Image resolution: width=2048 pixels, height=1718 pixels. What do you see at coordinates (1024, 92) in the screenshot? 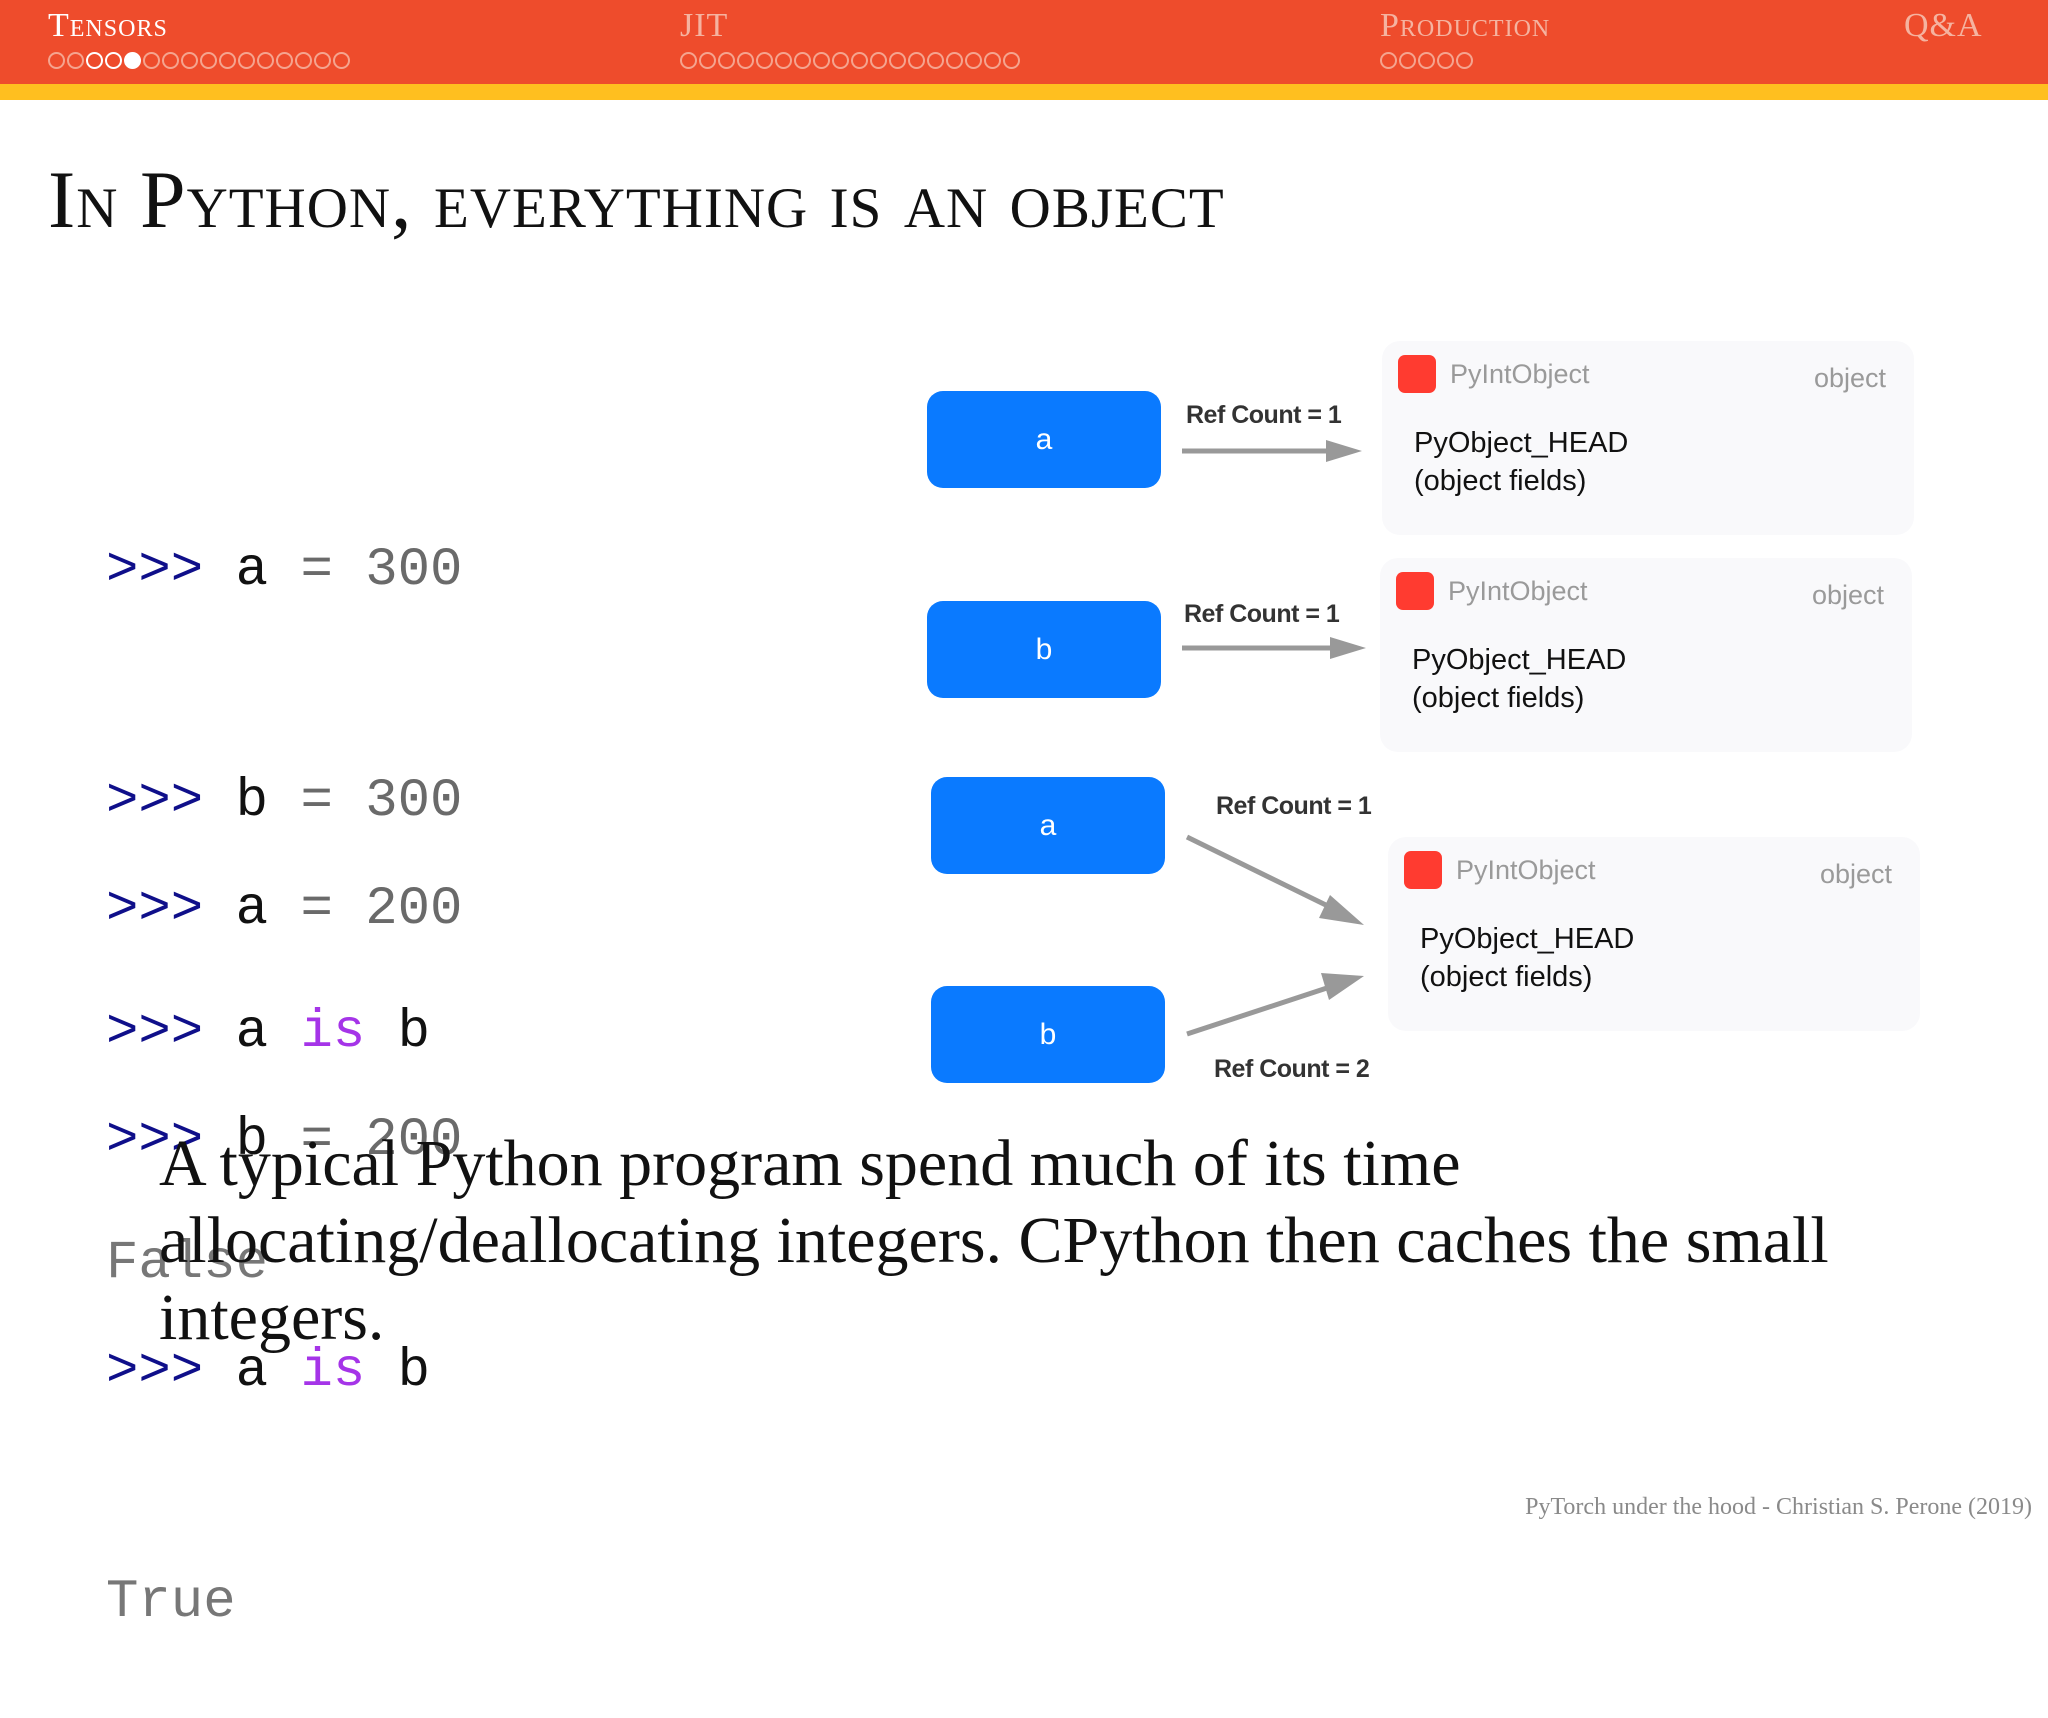
I see `header-accent-bar` at bounding box center [1024, 92].